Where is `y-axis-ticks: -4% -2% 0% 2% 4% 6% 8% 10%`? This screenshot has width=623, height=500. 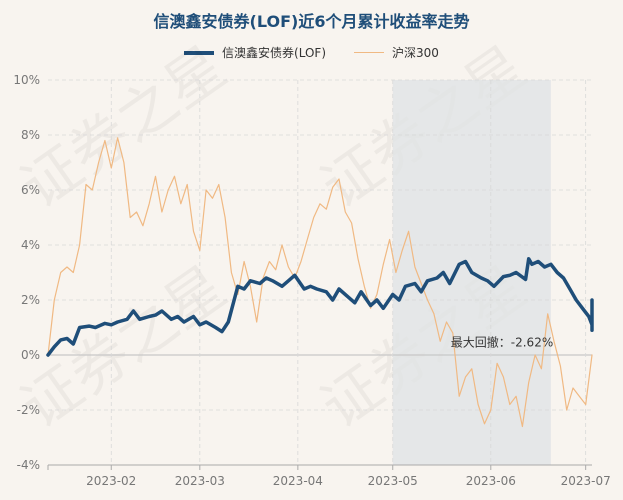
y-axis-ticks: -4% -2% 0% 2% 4% 6% 8% 10% is located at coordinates (26, 272).